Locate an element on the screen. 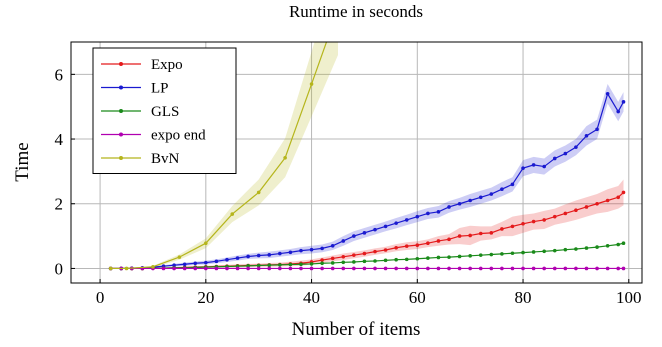 The width and height of the screenshot is (662, 347). legend: Expo LP GLS expo end BvN is located at coordinates (164, 110).